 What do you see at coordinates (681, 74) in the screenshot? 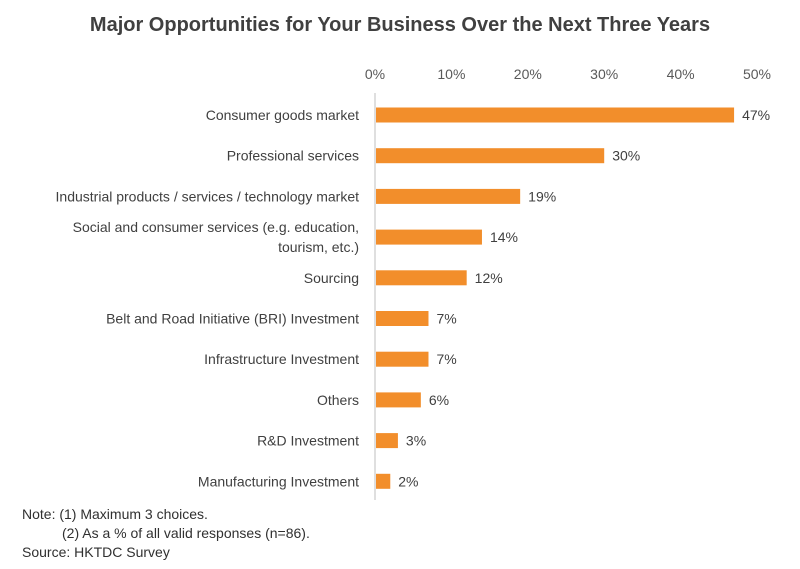
I see `x-tick-label: 40%` at bounding box center [681, 74].